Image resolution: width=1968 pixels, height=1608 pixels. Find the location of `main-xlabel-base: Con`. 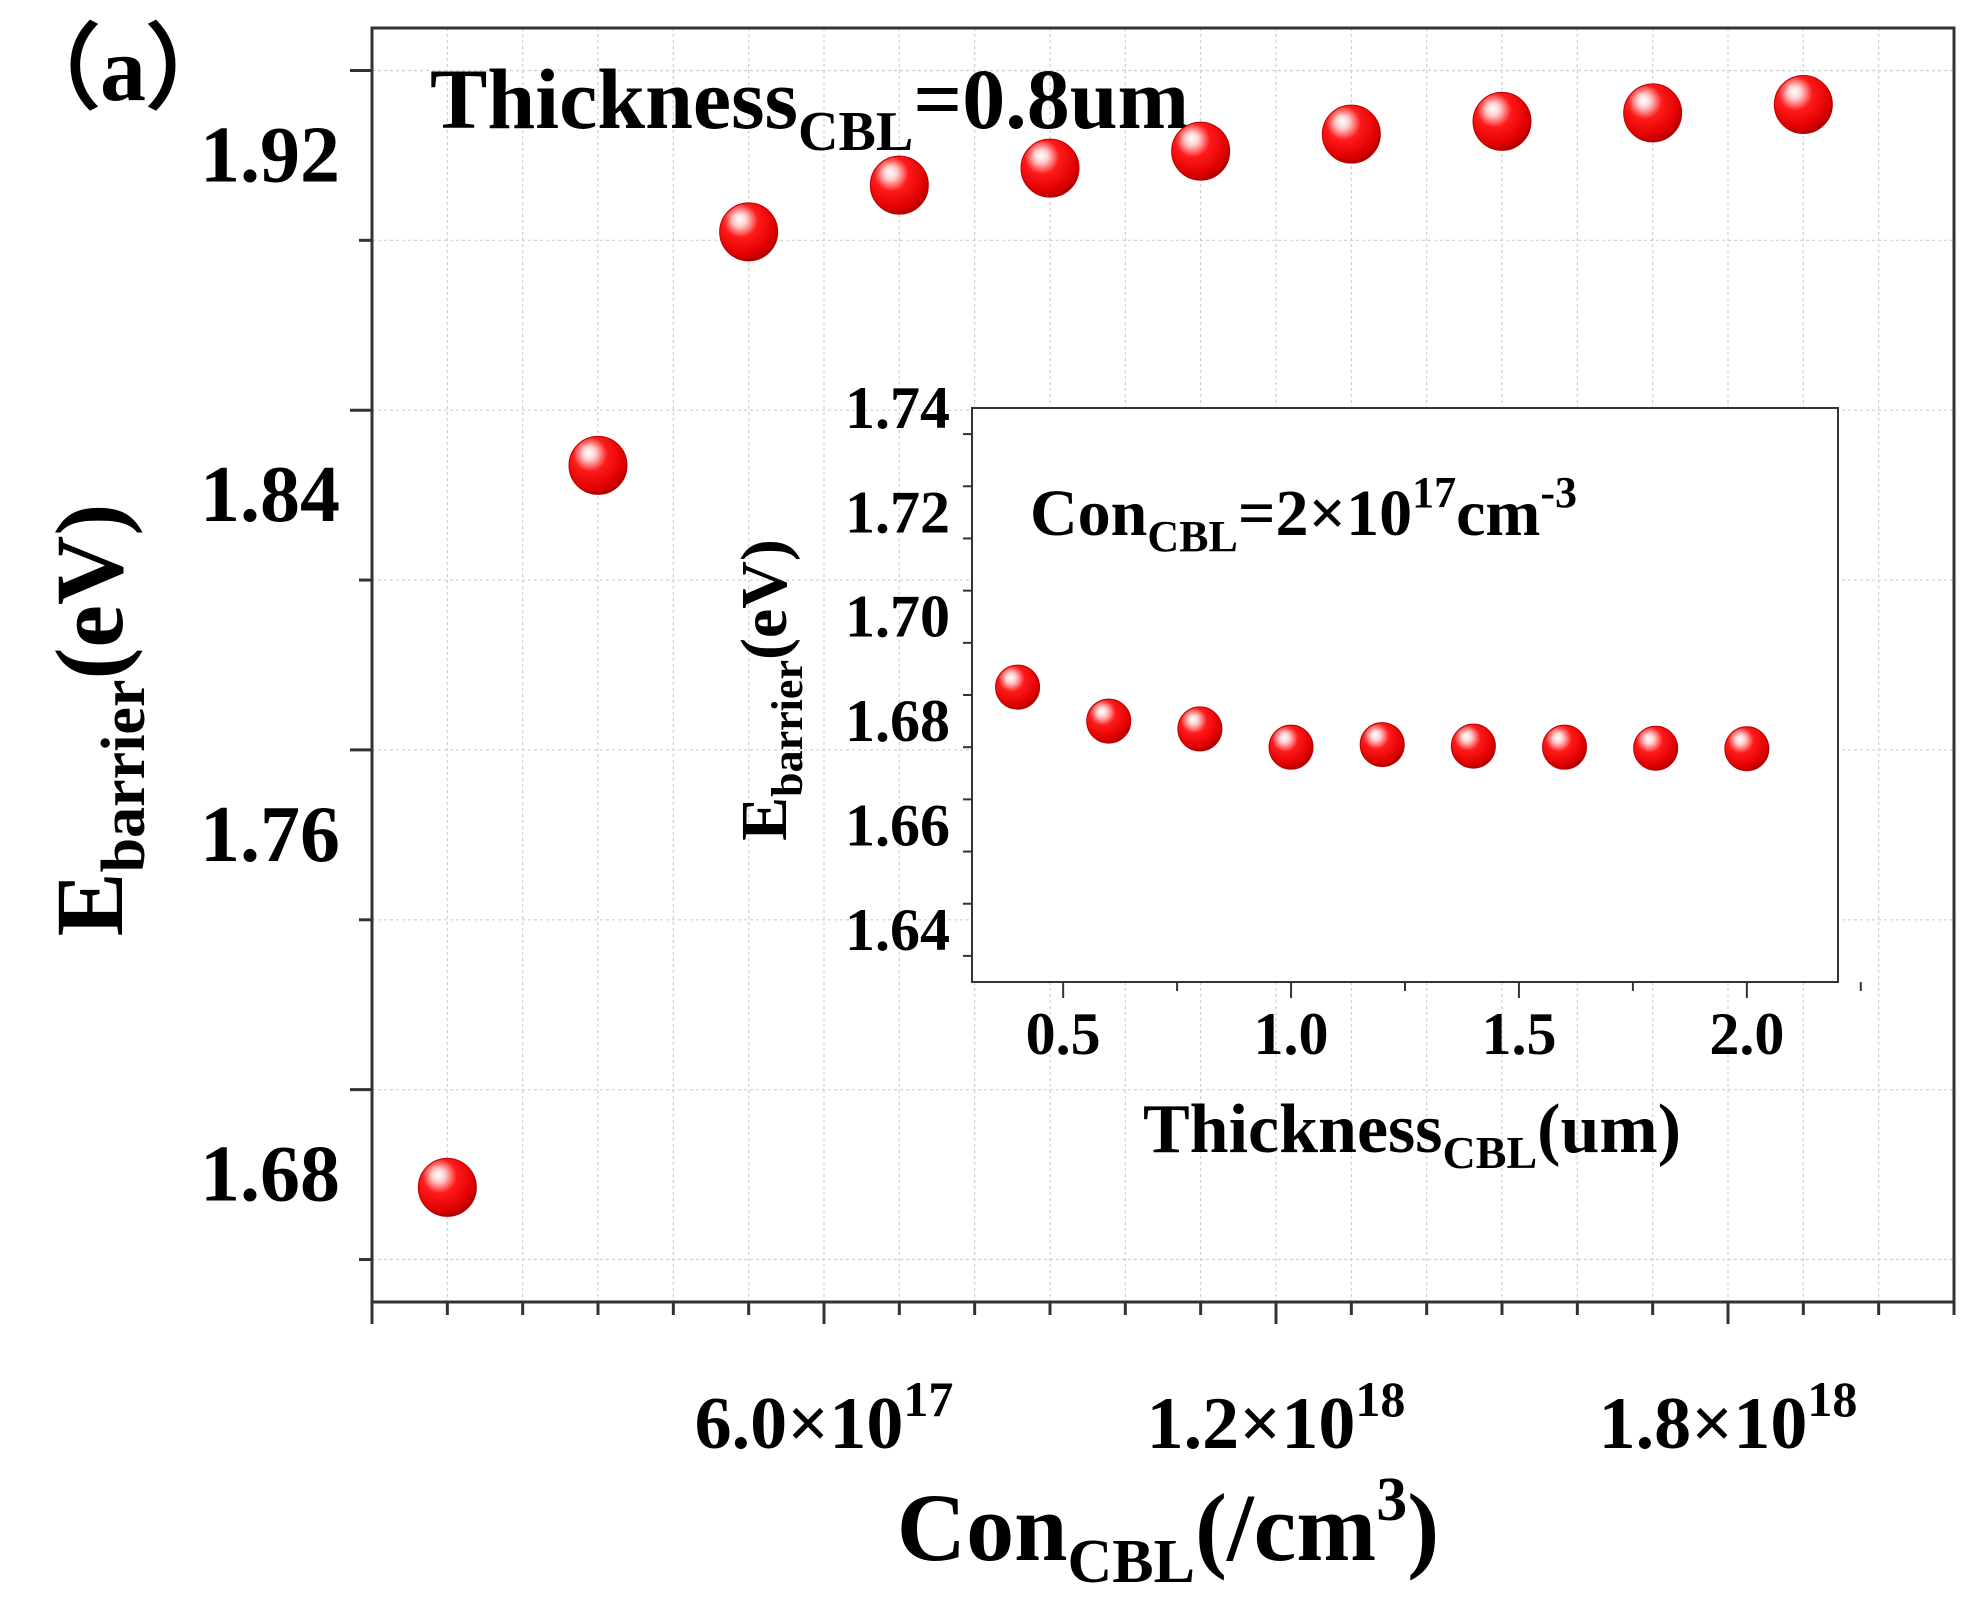

main-xlabel-base: Con is located at coordinates (982, 1527).